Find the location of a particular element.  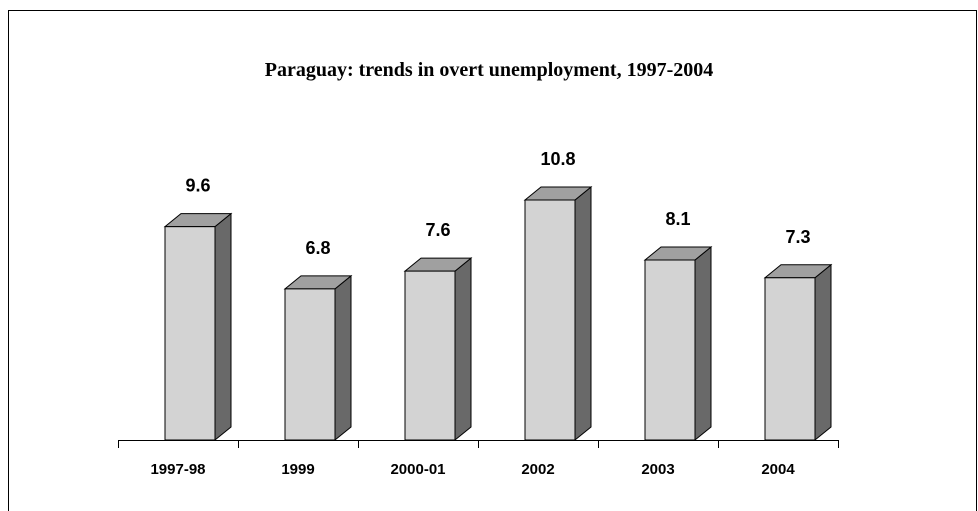

data-label: 7.3 is located at coordinates (797, 237).